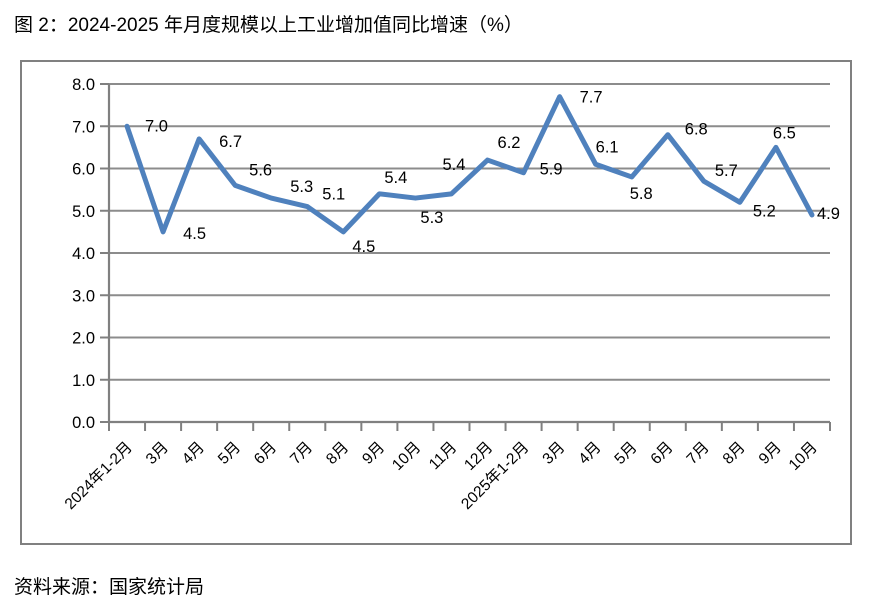 This screenshot has height=606, width=878. Describe the element at coordinates (83, 423) in the screenshot. I see `y-axis-label: 0.0` at that location.